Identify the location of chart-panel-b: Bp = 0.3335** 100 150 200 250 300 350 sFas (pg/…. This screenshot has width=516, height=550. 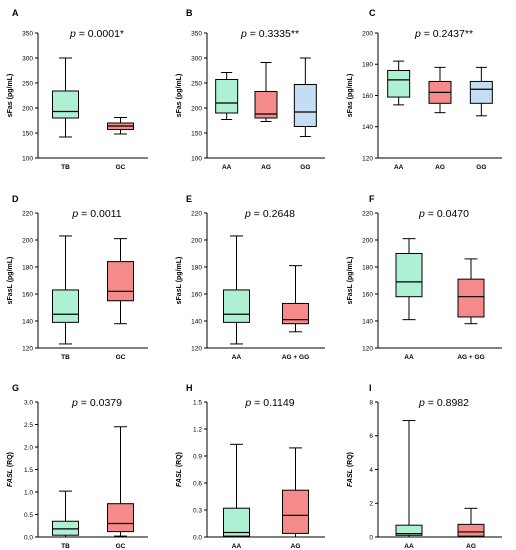
(250, 89).